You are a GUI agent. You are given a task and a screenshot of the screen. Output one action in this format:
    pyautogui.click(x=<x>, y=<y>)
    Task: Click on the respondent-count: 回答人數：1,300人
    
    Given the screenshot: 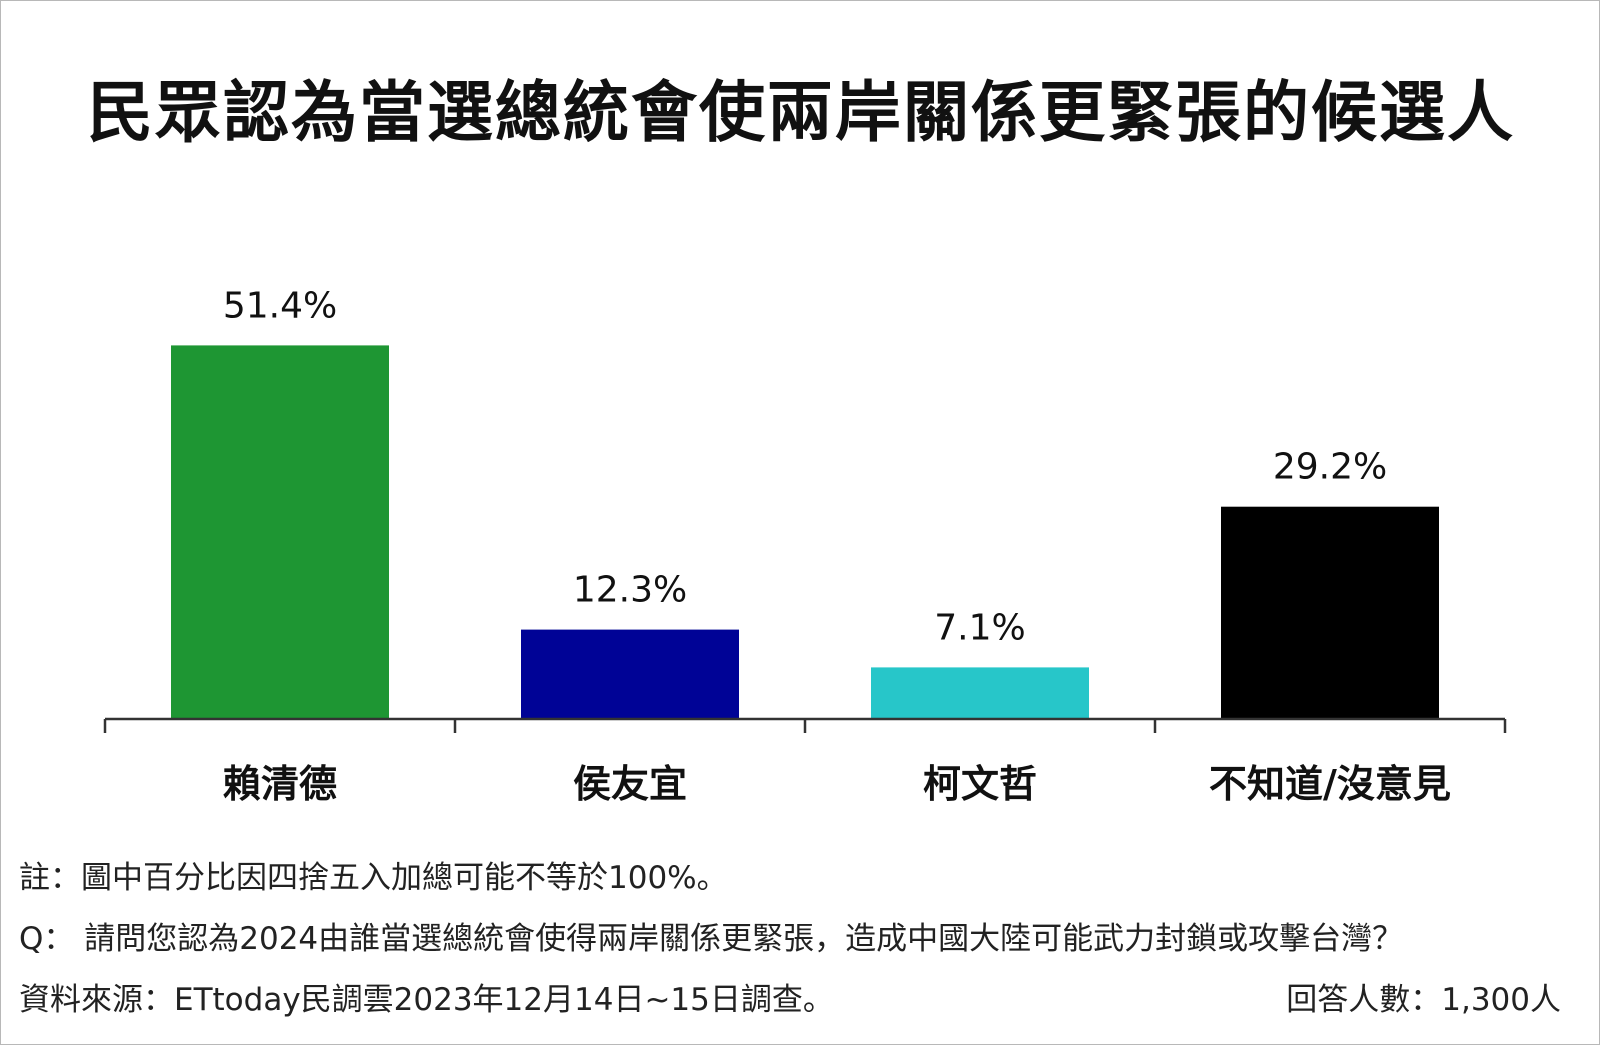 What is the action you would take?
    pyautogui.click(x=1423, y=1000)
    